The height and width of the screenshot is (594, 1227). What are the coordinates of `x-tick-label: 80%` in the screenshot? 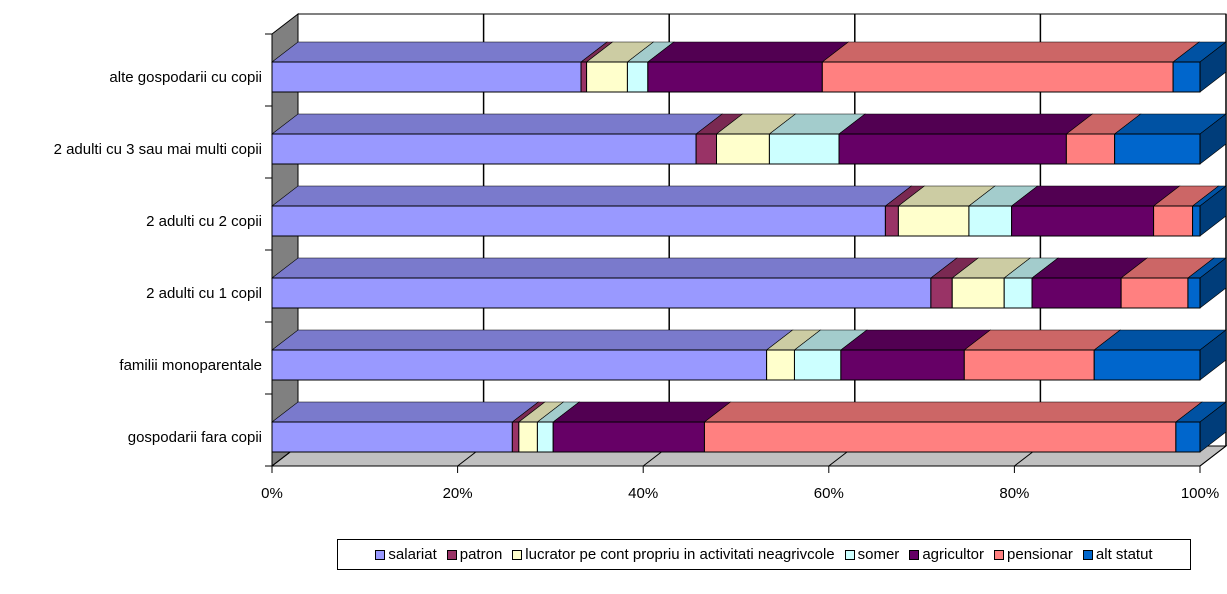 It's located at (1014, 493).